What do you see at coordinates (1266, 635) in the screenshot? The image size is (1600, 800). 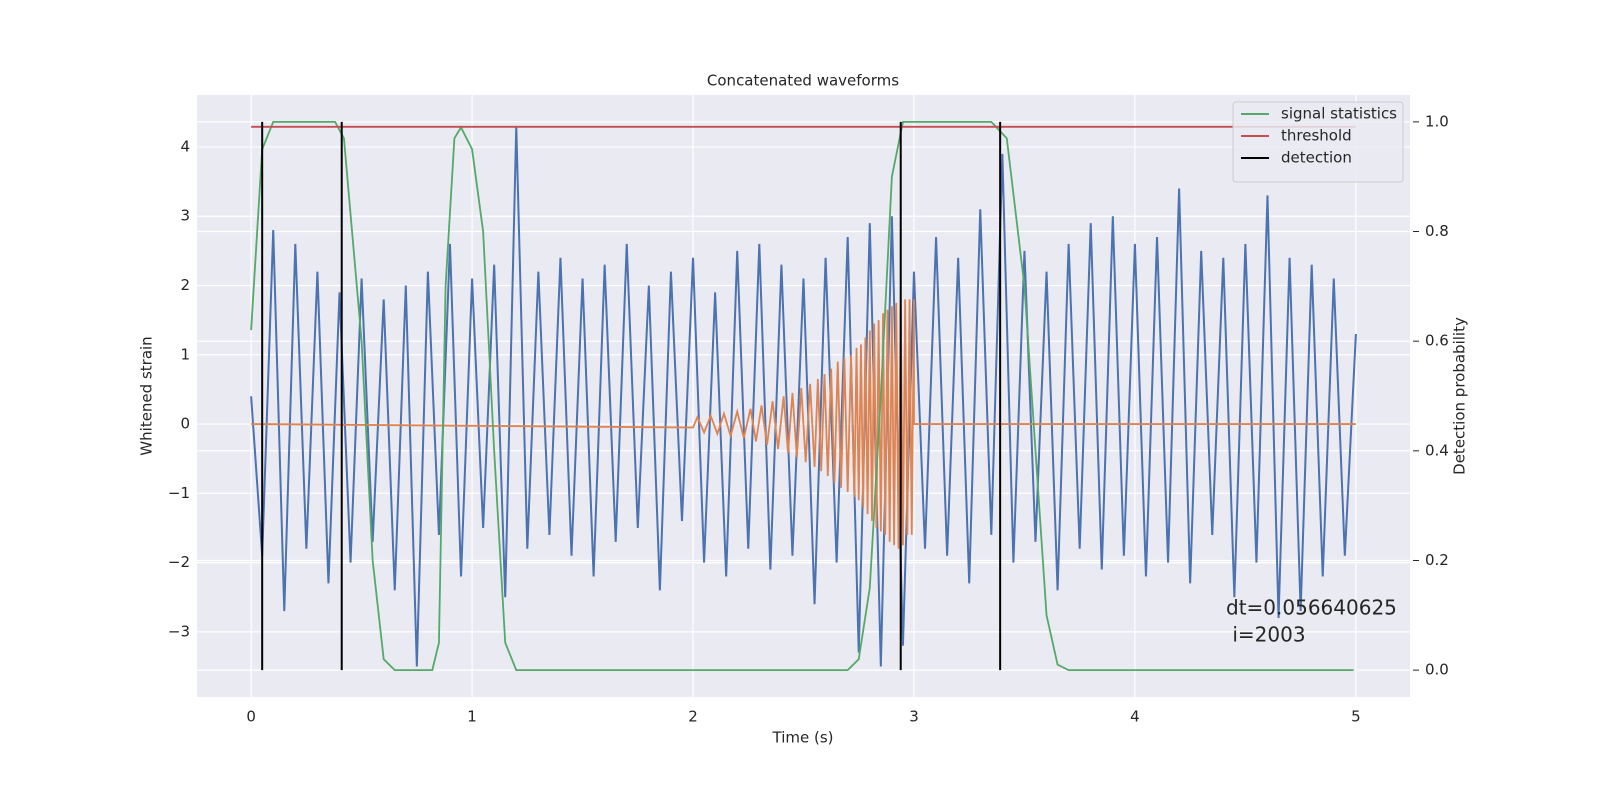 I see `annotation: i=2003` at bounding box center [1266, 635].